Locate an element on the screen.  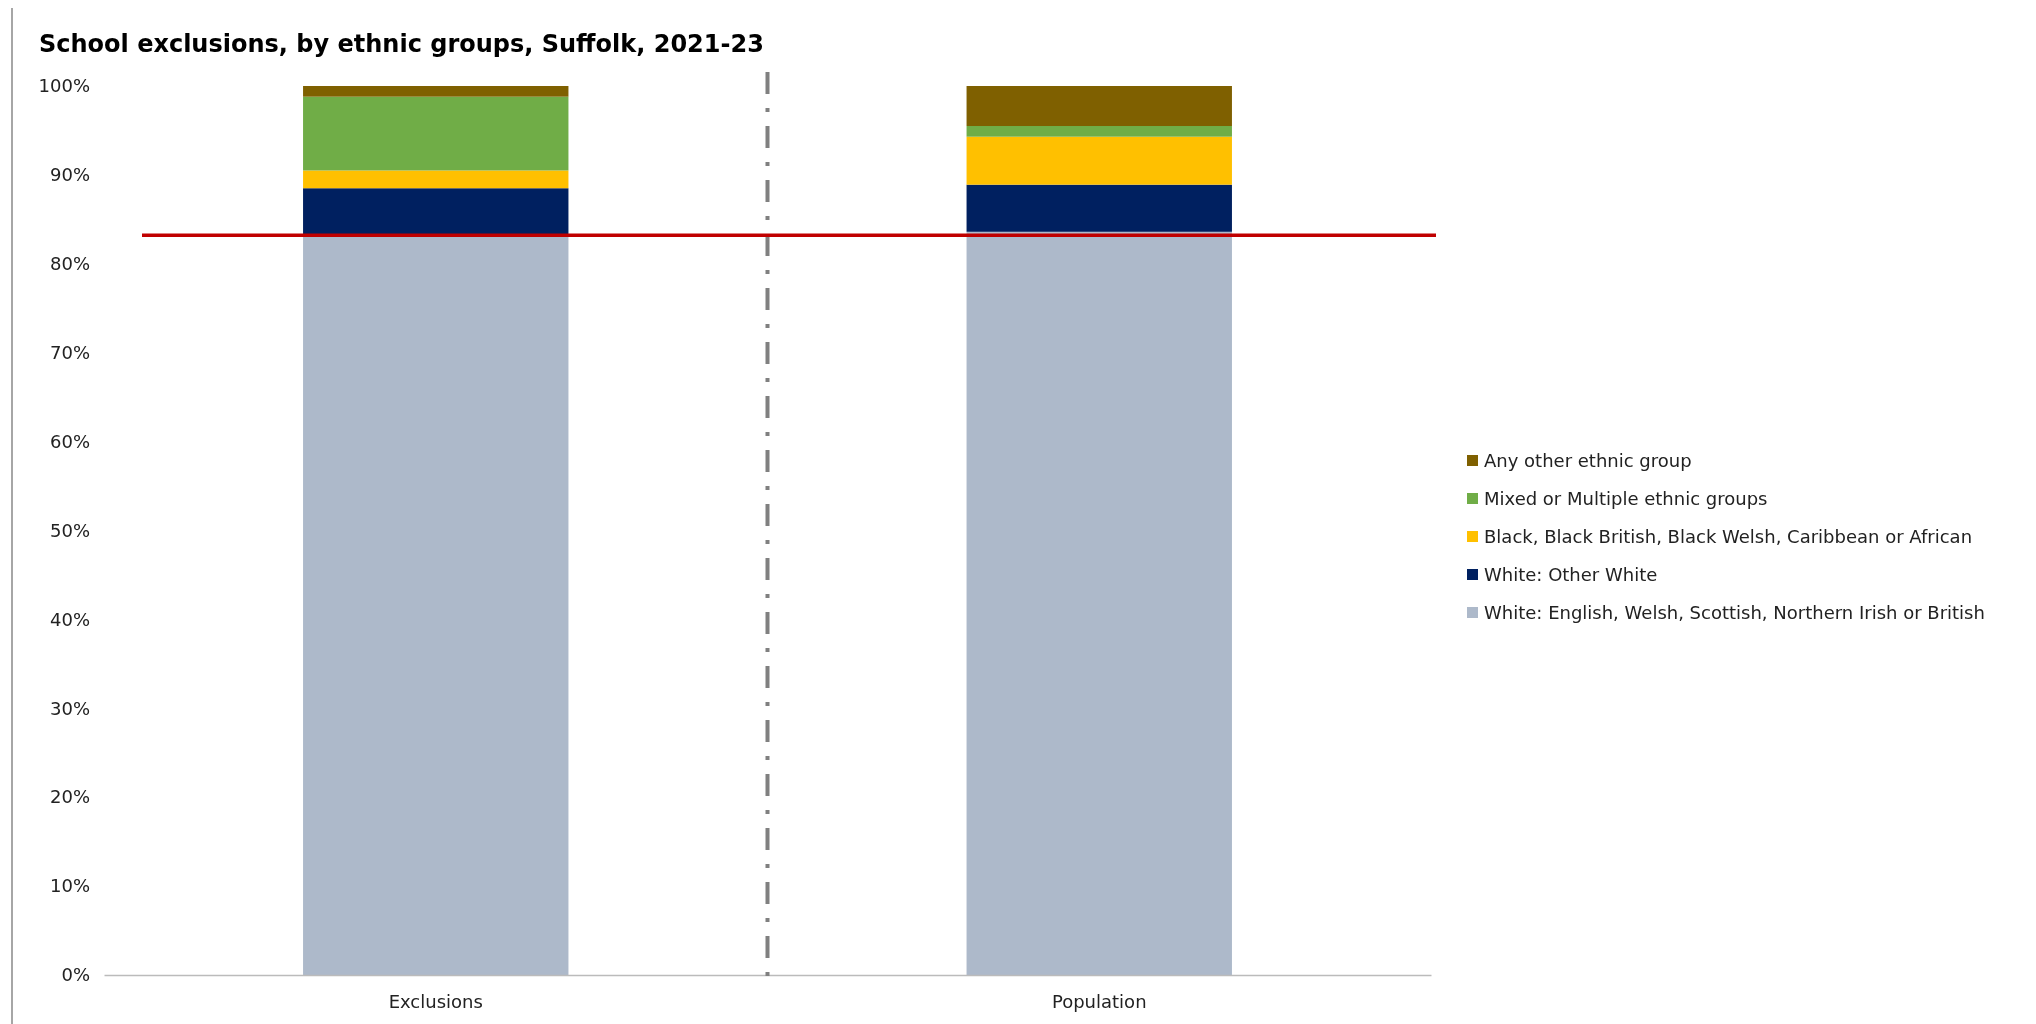
chart-title: School exclusions, by ethnic groups, Suffolk, 2021-23 is located at coordinates (401, 44).